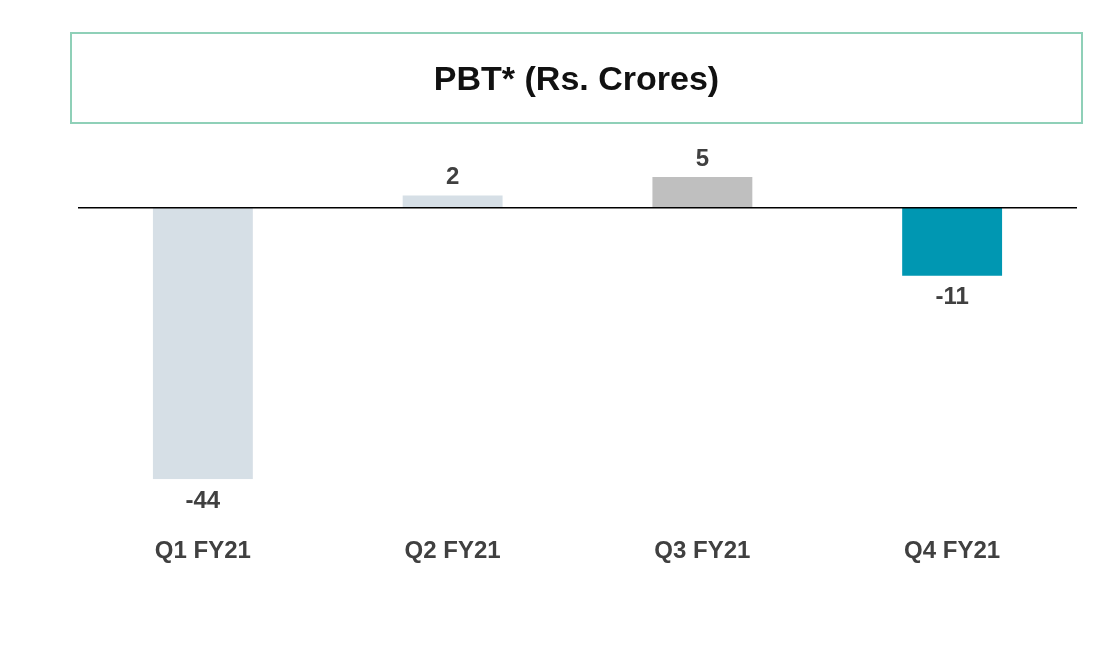  I want to click on data-label: 2, so click(452, 176).